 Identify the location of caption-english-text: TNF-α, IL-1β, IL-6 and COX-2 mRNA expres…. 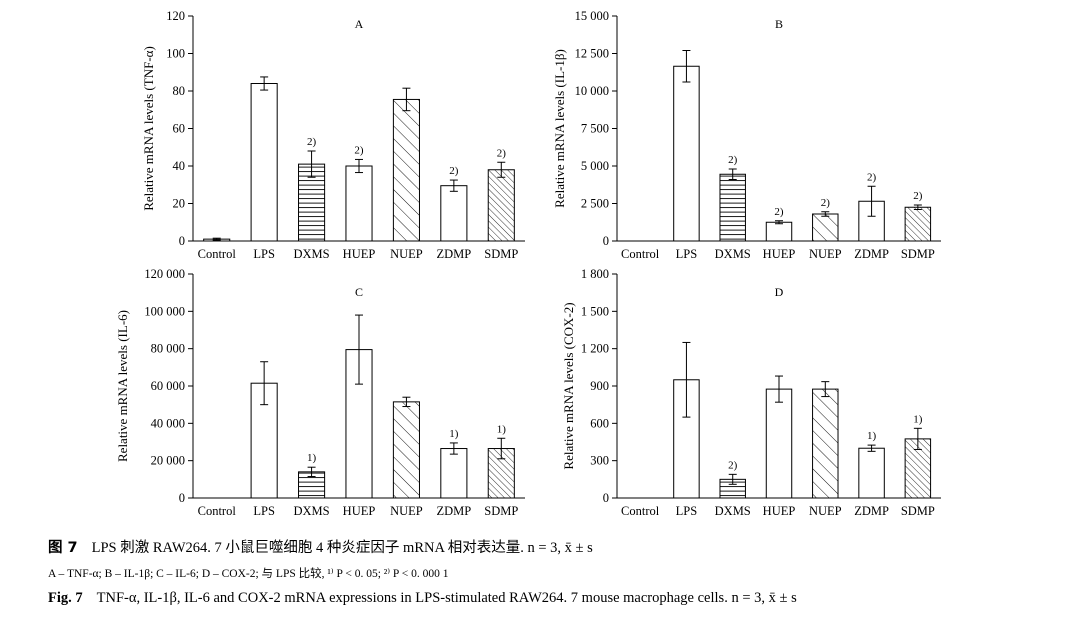
(446, 598).